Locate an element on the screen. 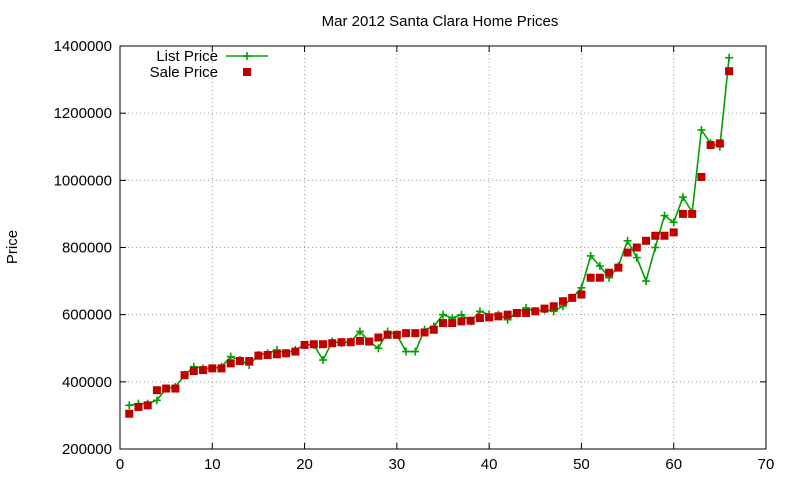  x-tick-label: 40 is located at coordinates (489, 464).